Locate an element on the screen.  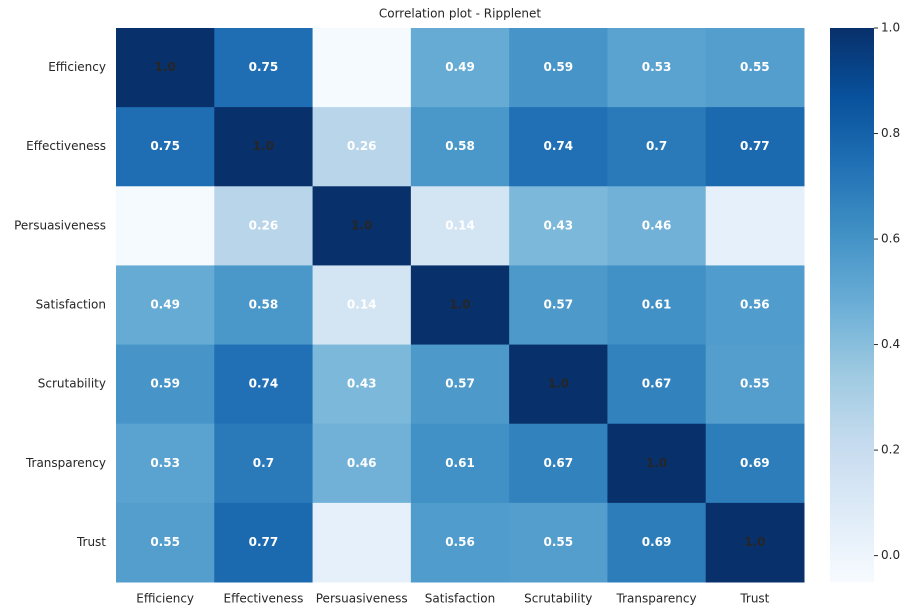
colorbar-tick-label: 0.6 is located at coordinates (890, 239).